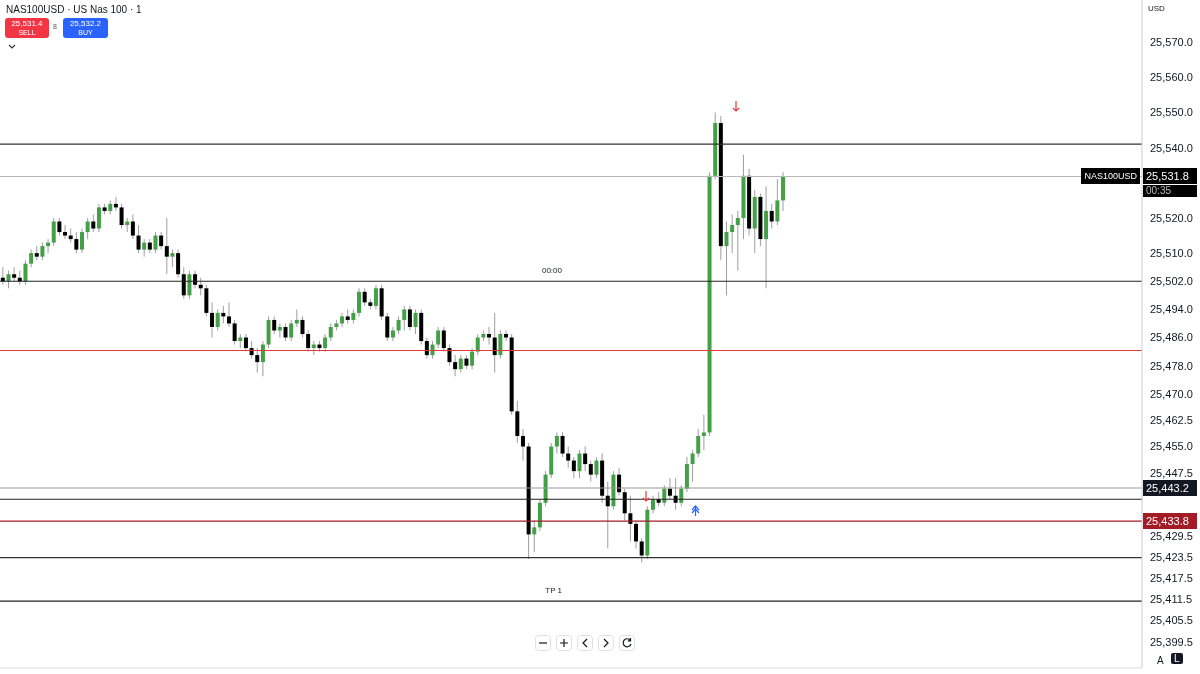  I want to click on y-tick-label: 25,423.5, so click(1171, 557).